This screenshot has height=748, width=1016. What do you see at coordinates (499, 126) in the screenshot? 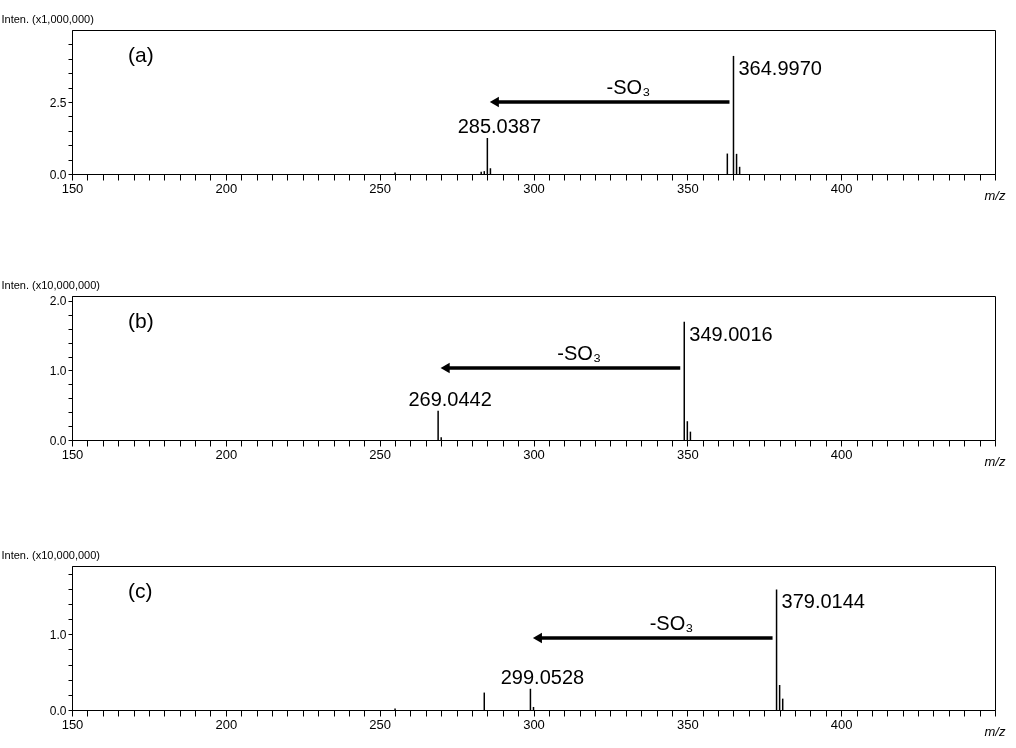
I see `annotation: 285.0387` at bounding box center [499, 126].